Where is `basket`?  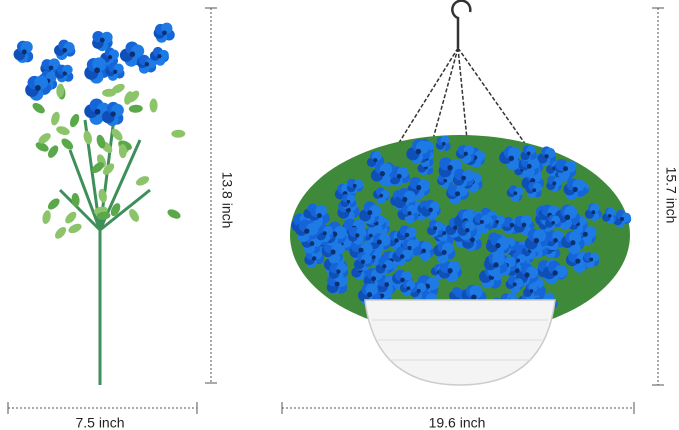
basket is located at coordinates (460, 342).